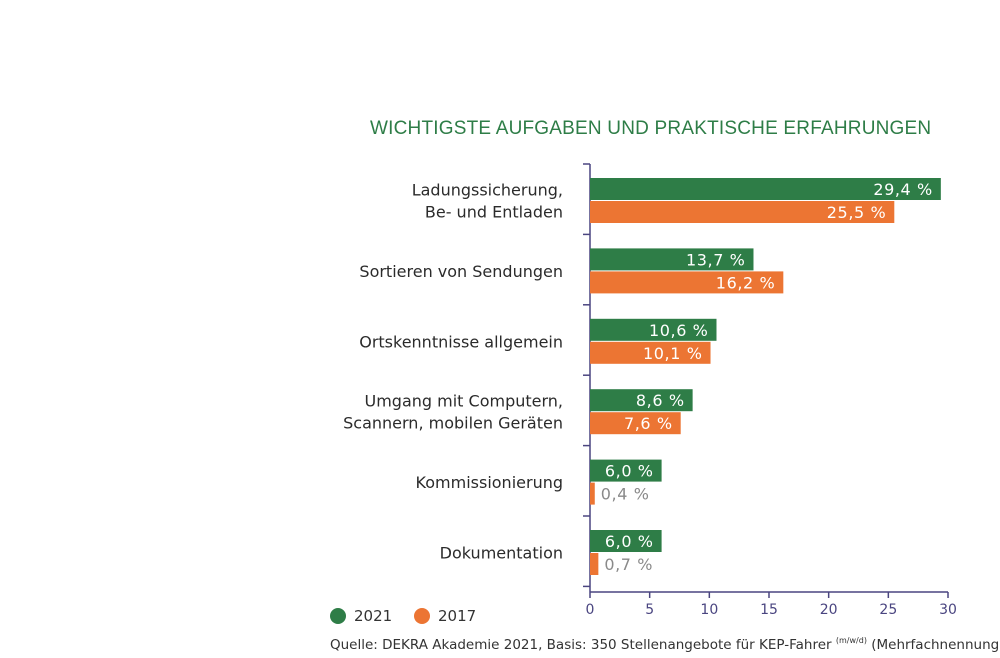 This screenshot has width=1000, height=658. Describe the element at coordinates (463, 401) in the screenshot. I see `category-label: Umgang mit Computern,` at that location.